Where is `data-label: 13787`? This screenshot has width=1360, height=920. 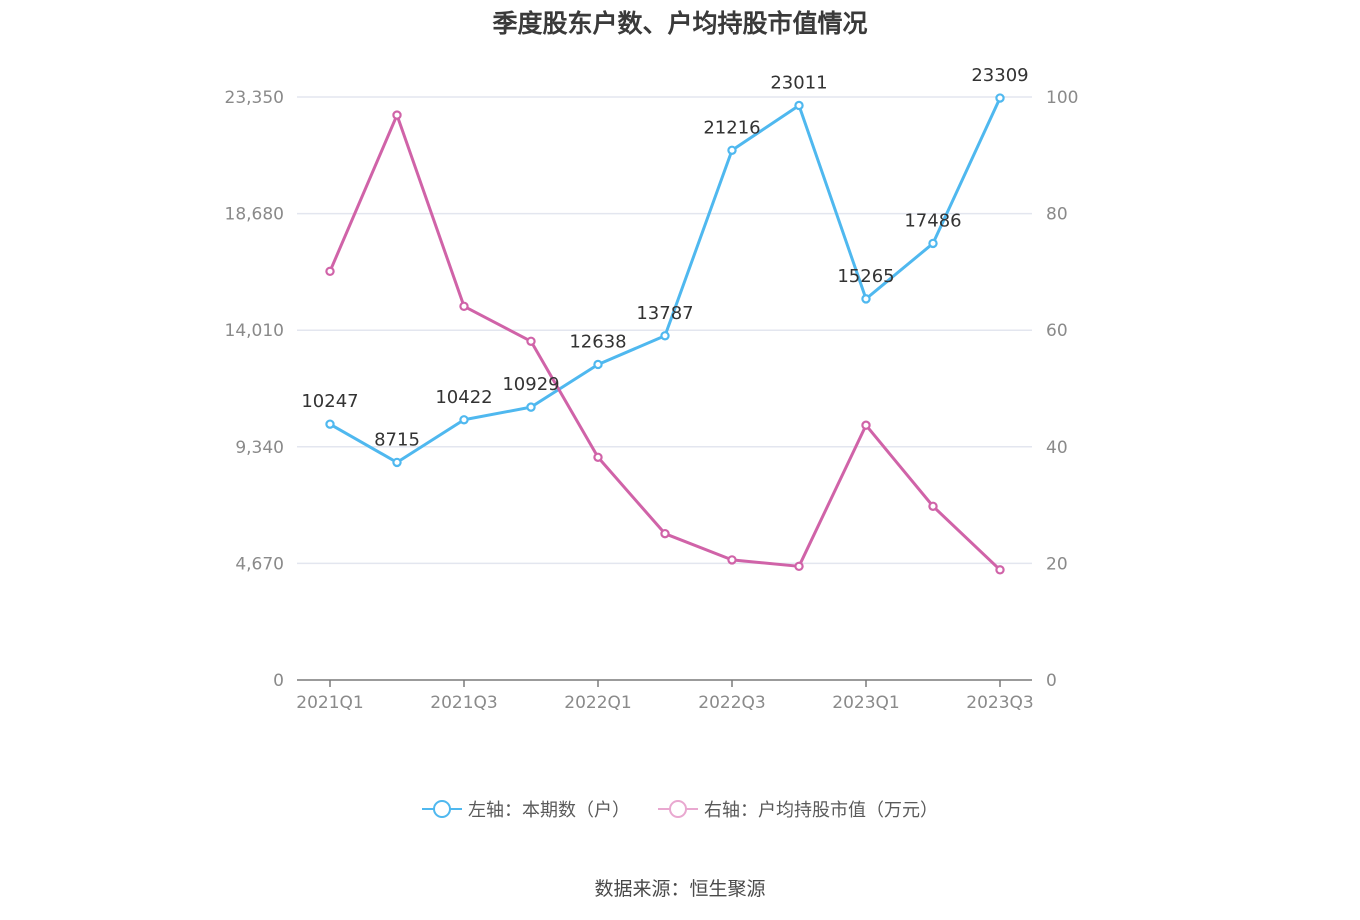
data-label: 13787 is located at coordinates (664, 313).